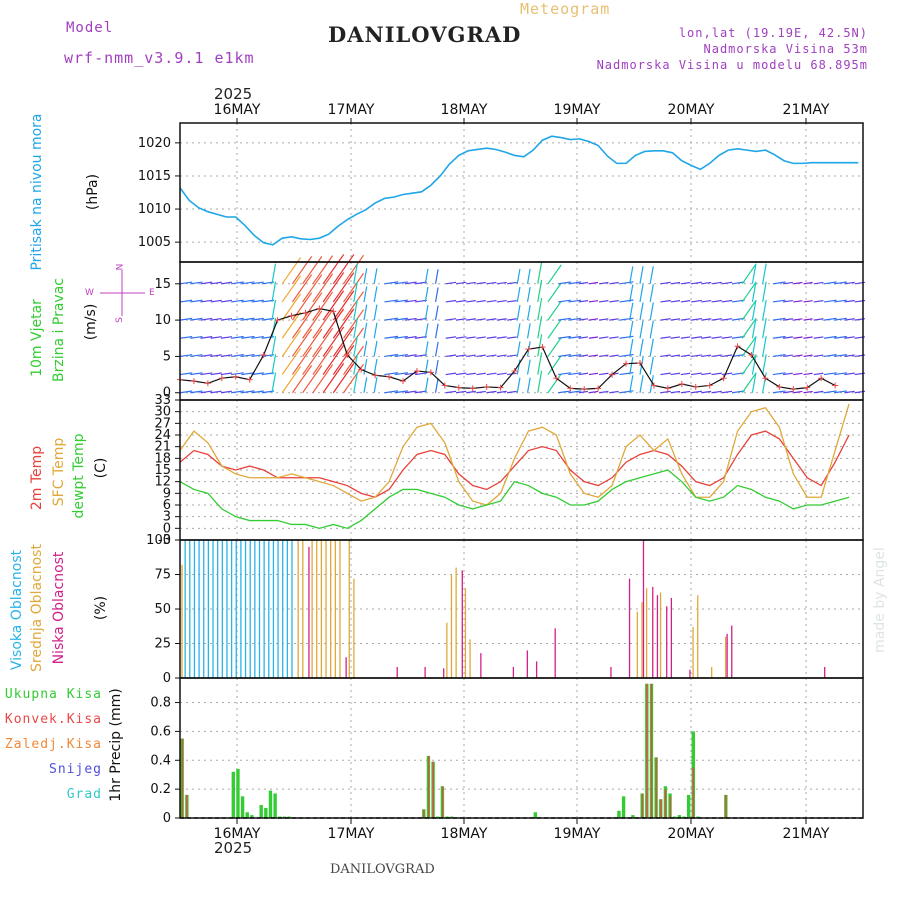 The width and height of the screenshot is (900, 900). What do you see at coordinates (167, 505) in the screenshot?
I see `tick-label-y: 6` at bounding box center [167, 505].